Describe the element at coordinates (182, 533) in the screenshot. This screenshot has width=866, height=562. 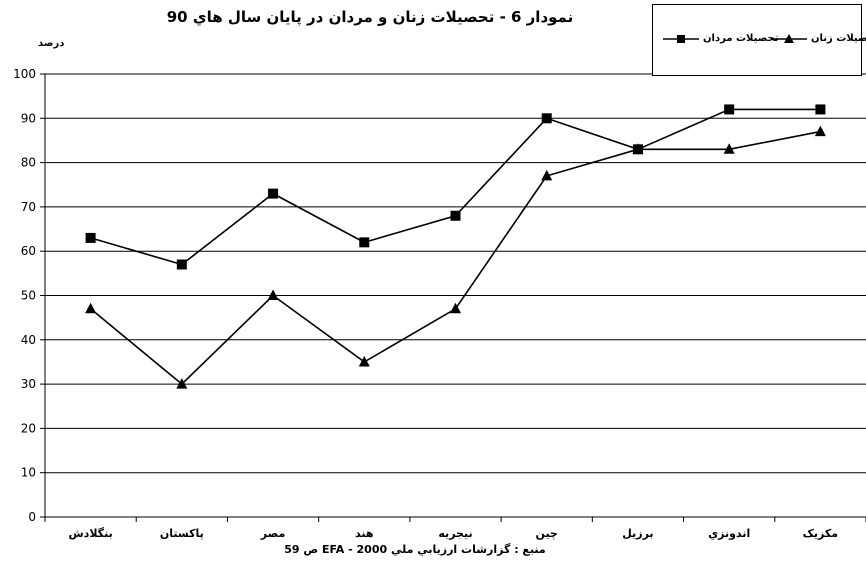
I see `x-tick-label: پاکستان` at that location.